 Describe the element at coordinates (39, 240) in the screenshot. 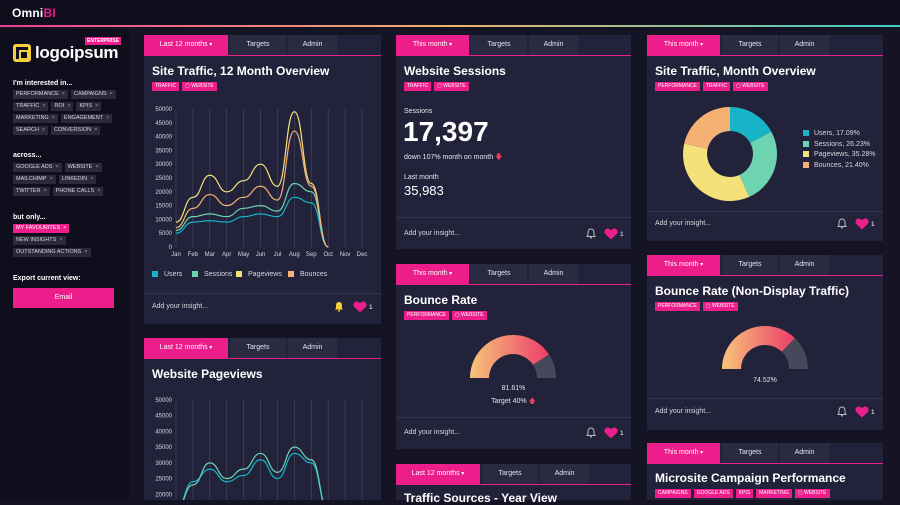

I see `filter-chip: NEW INSIGHTS ×` at that location.